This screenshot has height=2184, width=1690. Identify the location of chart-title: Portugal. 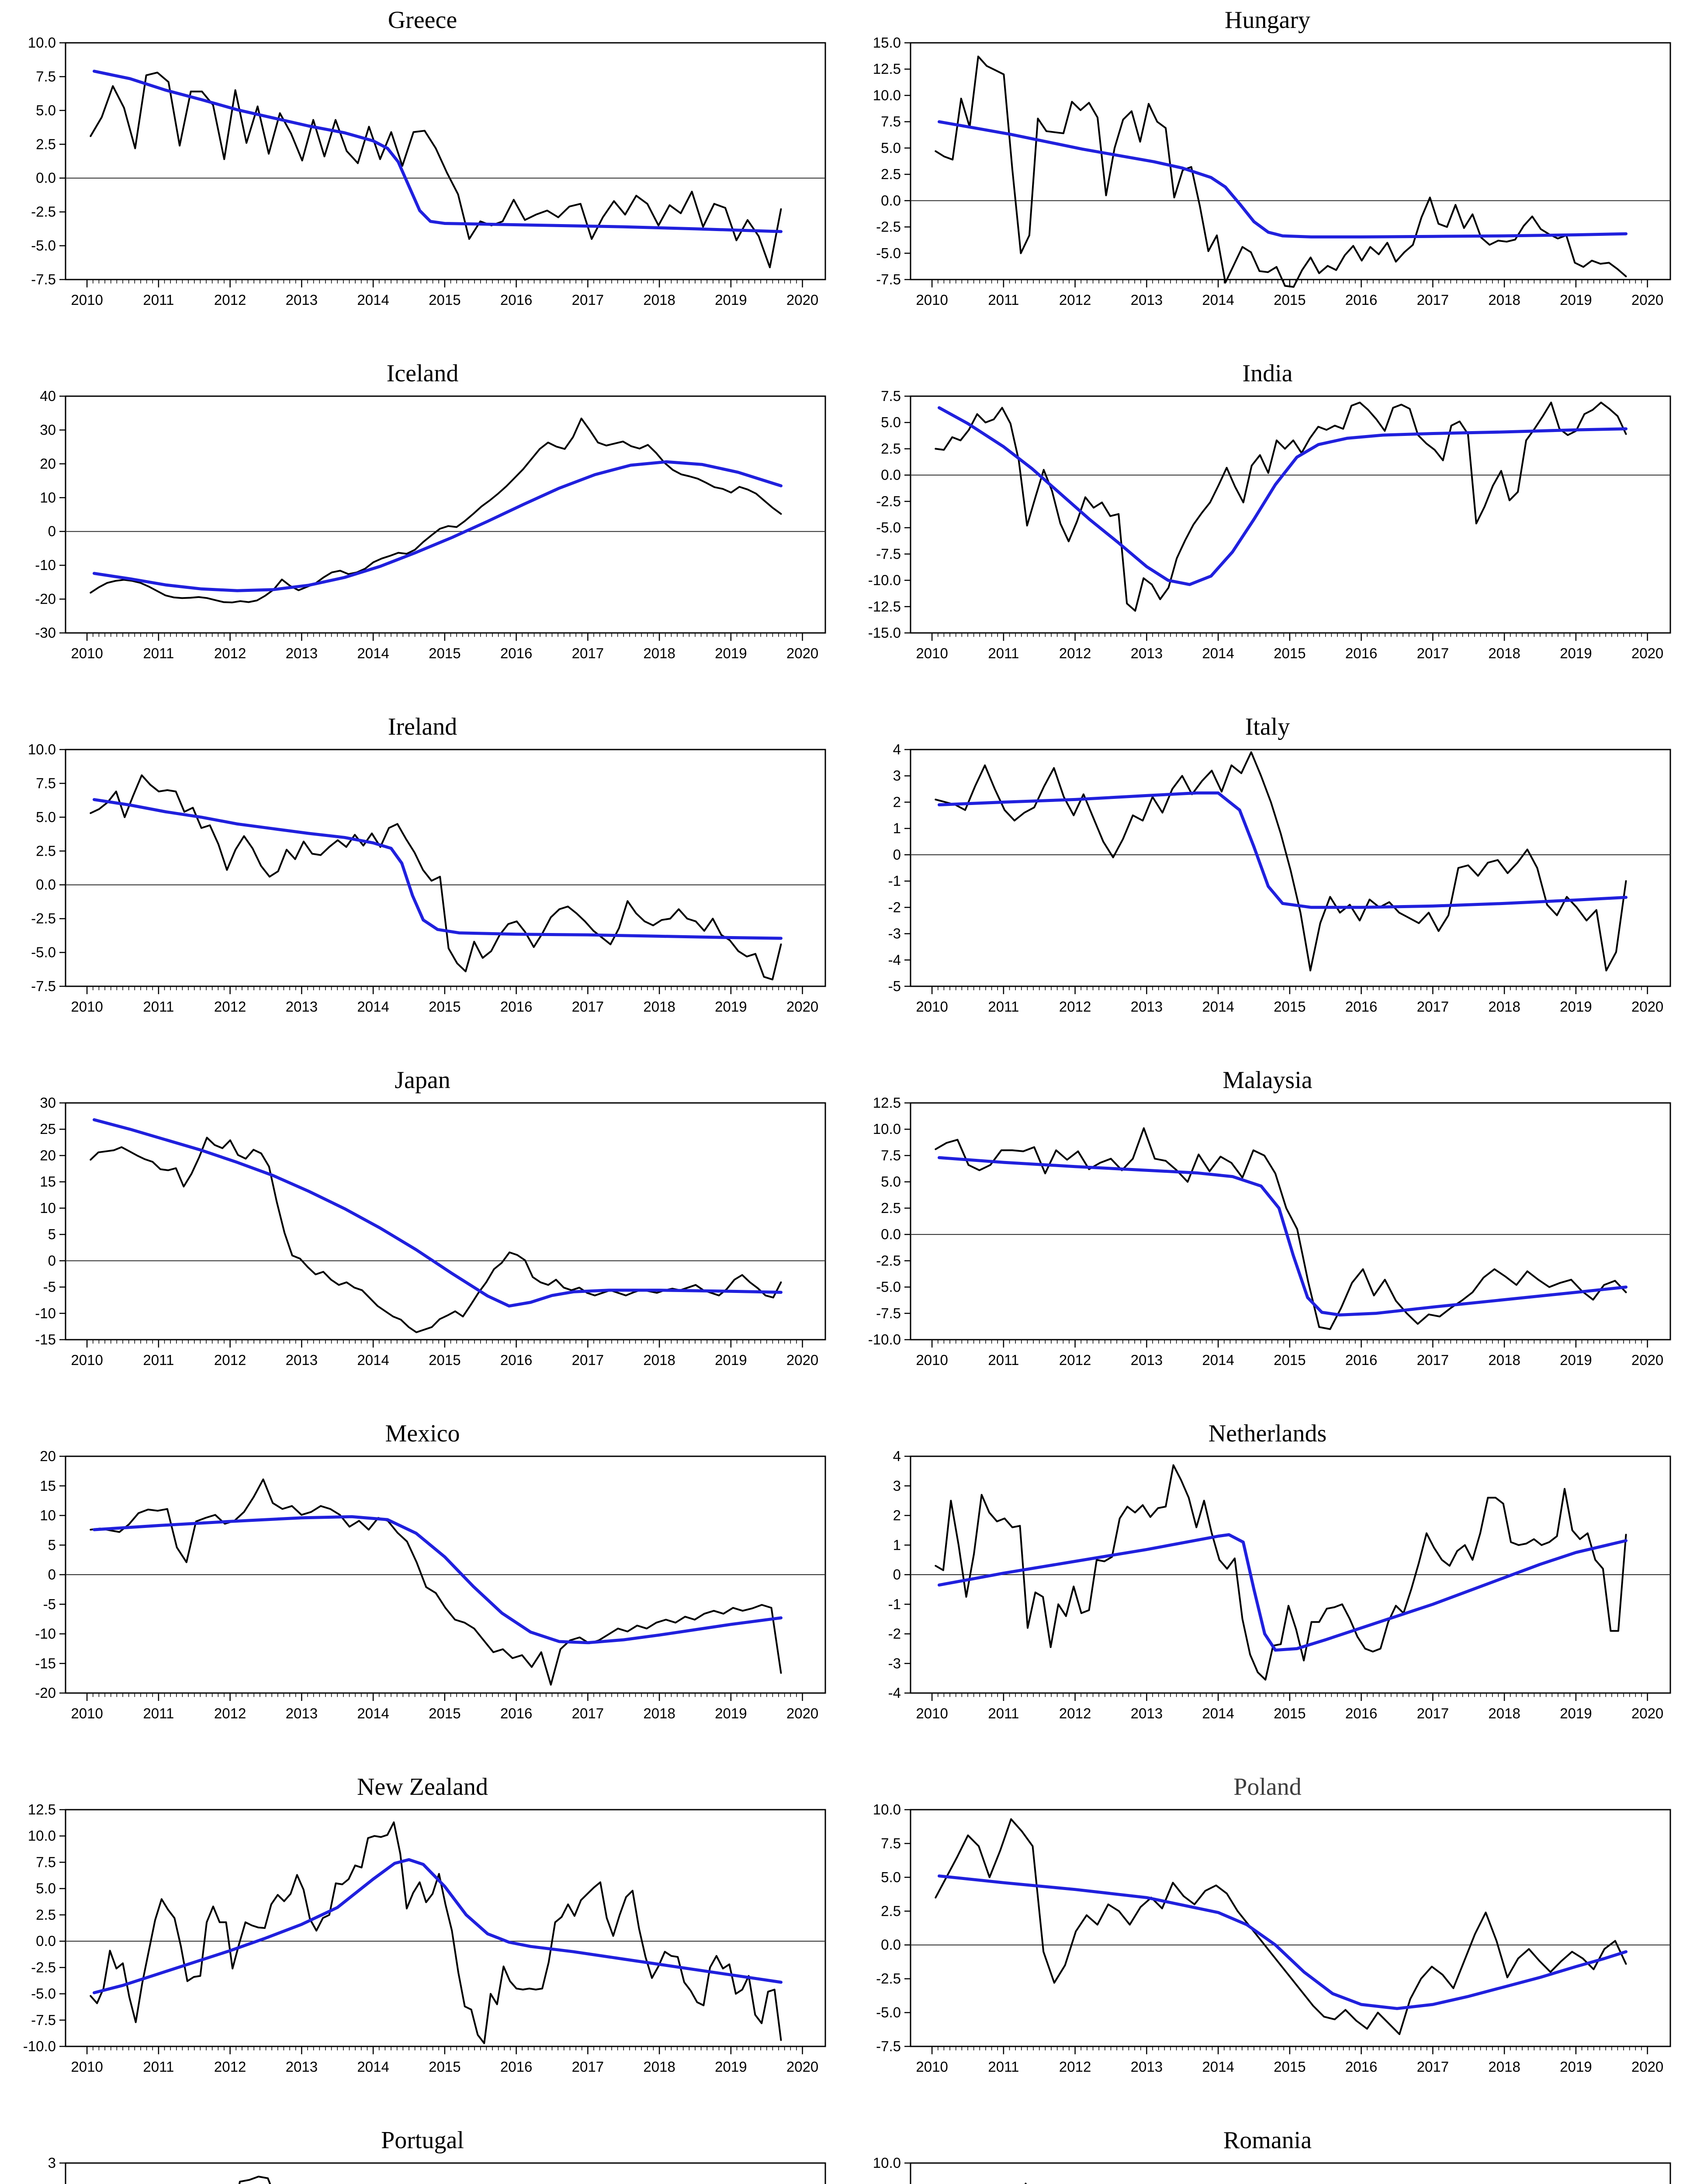
(422, 2140).